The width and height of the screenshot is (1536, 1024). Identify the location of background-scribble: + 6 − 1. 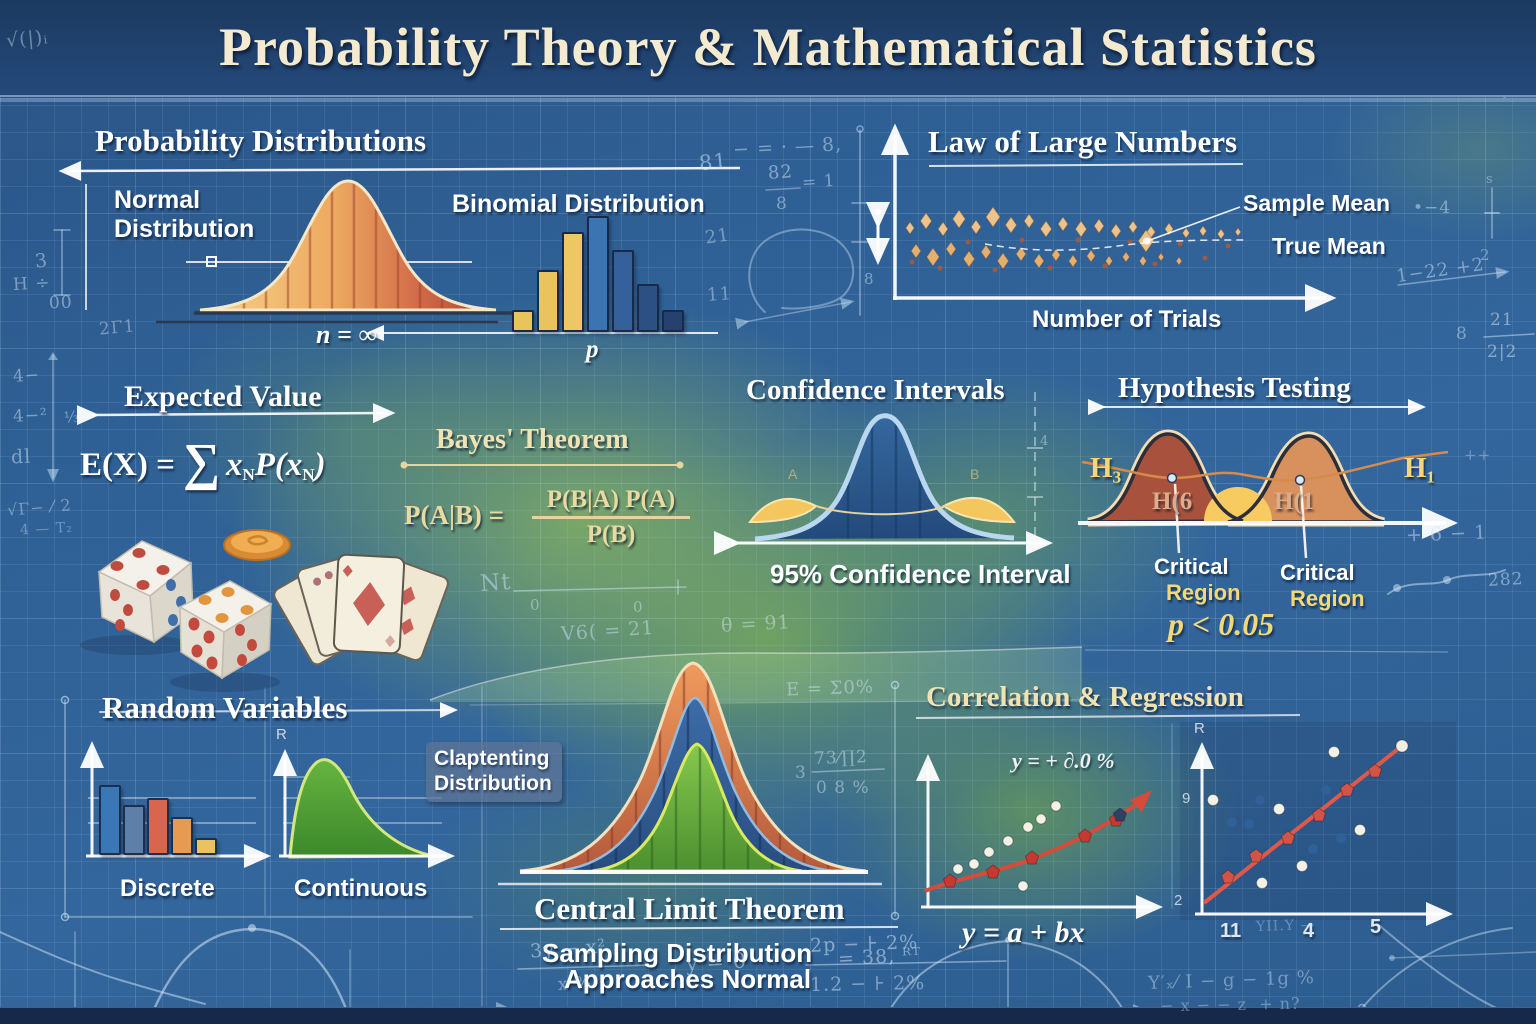
(1446, 534).